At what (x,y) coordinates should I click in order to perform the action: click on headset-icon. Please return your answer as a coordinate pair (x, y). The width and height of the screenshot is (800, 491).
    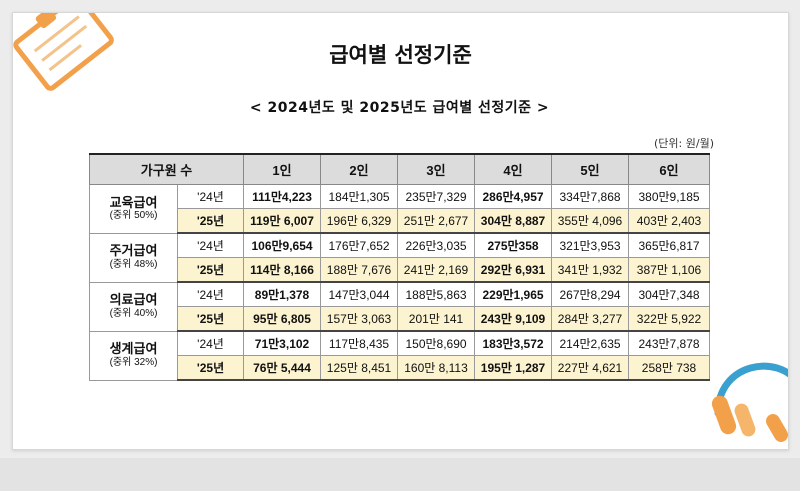
    Looking at the image, I should click on (749, 402).